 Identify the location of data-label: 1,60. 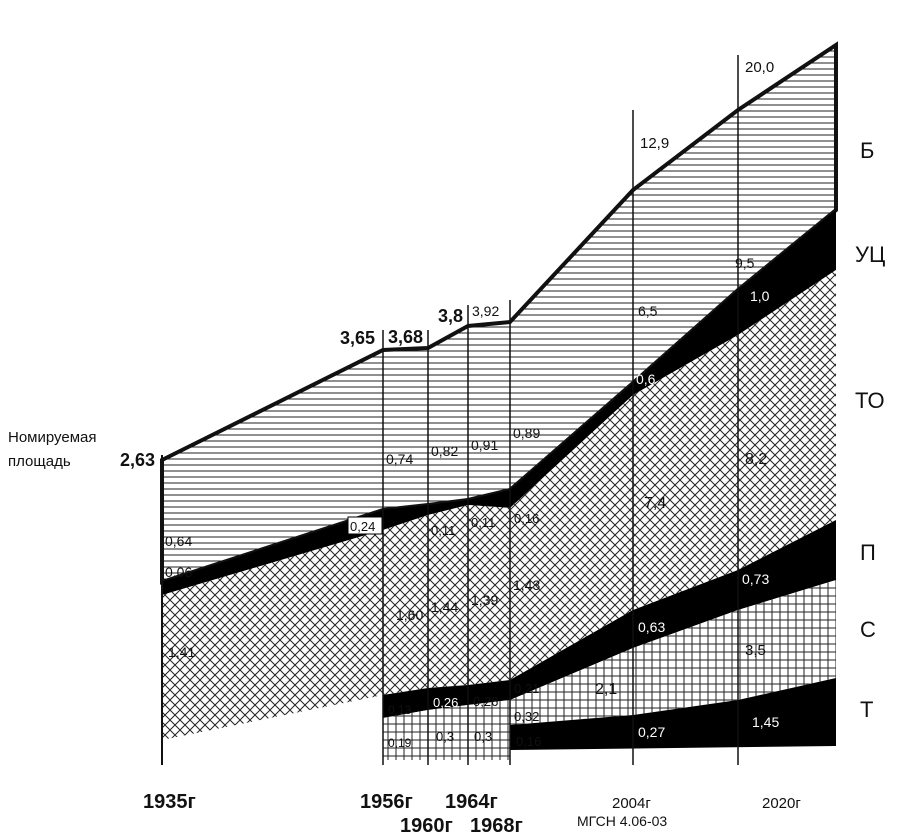
(409, 615).